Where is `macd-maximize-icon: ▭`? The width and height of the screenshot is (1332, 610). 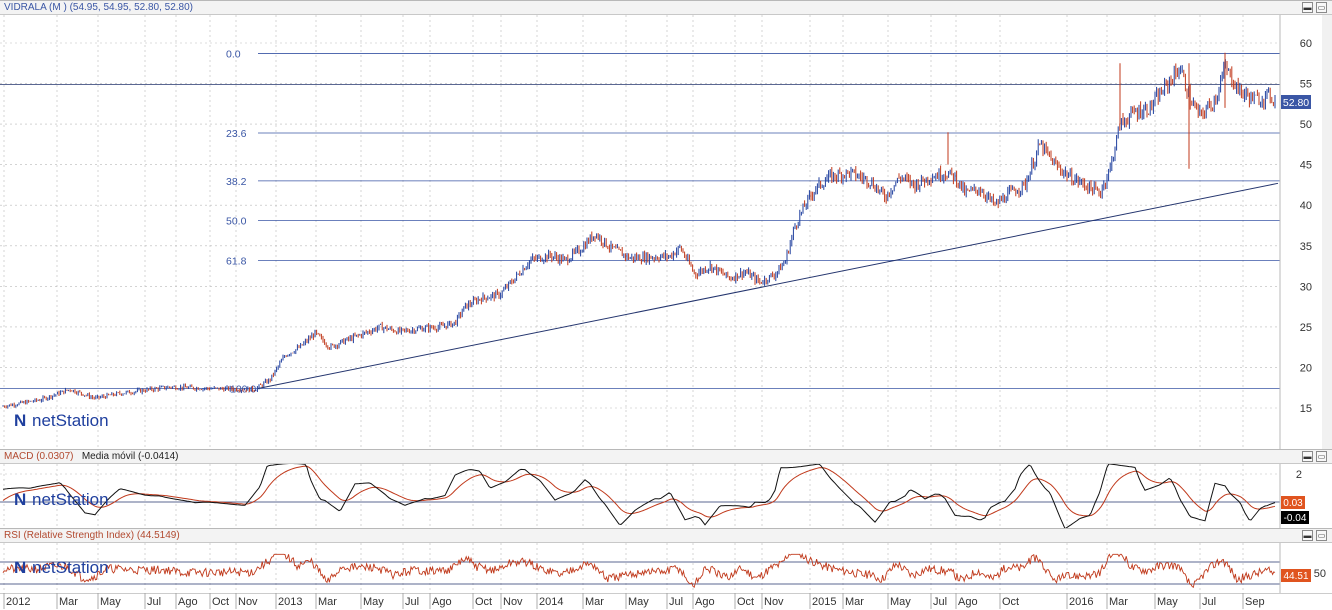
macd-maximize-icon: ▭ is located at coordinates (1321, 456).